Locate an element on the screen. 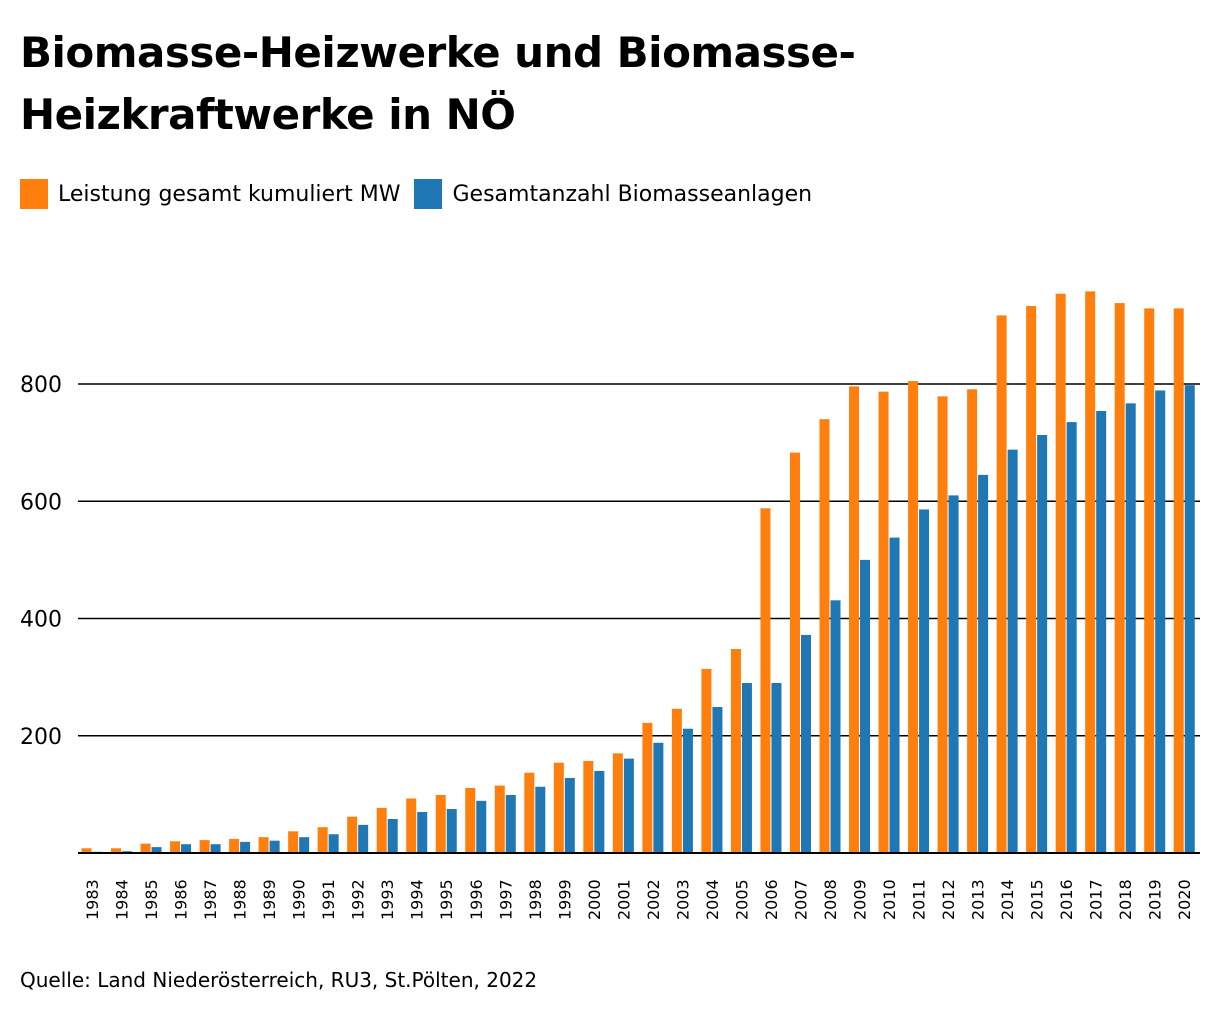 The image size is (1220, 1020). legend-label-leistung: Leistung gesamt kumuliert MW is located at coordinates (229, 194).